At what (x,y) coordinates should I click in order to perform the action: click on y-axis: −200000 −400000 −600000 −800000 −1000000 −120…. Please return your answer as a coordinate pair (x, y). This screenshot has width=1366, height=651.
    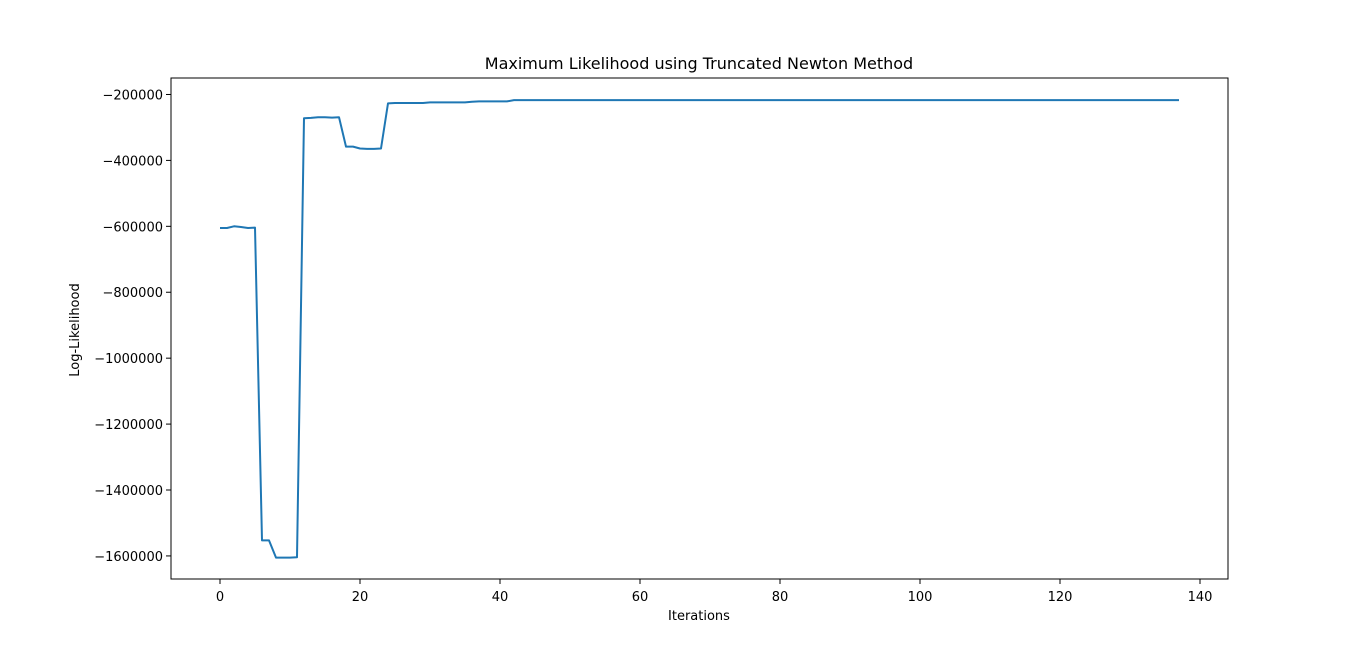
    Looking at the image, I should click on (132, 326).